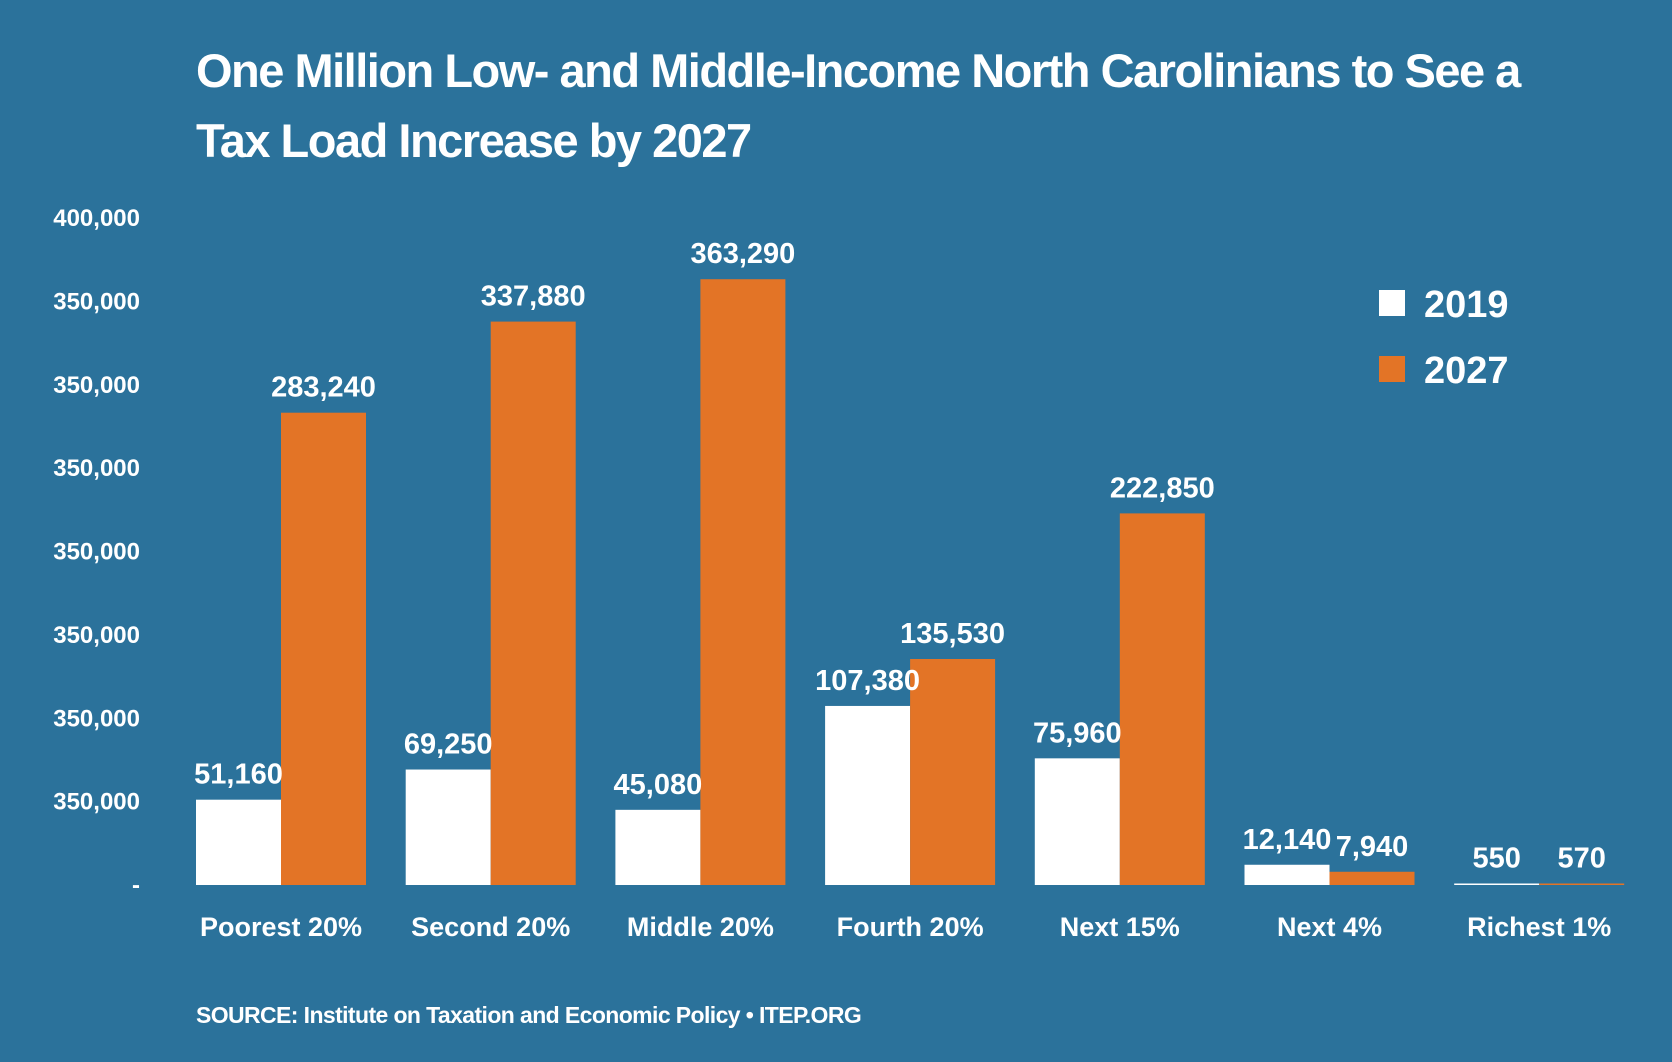  What do you see at coordinates (1582, 859) in the screenshot?
I see `data-label: 570` at bounding box center [1582, 859].